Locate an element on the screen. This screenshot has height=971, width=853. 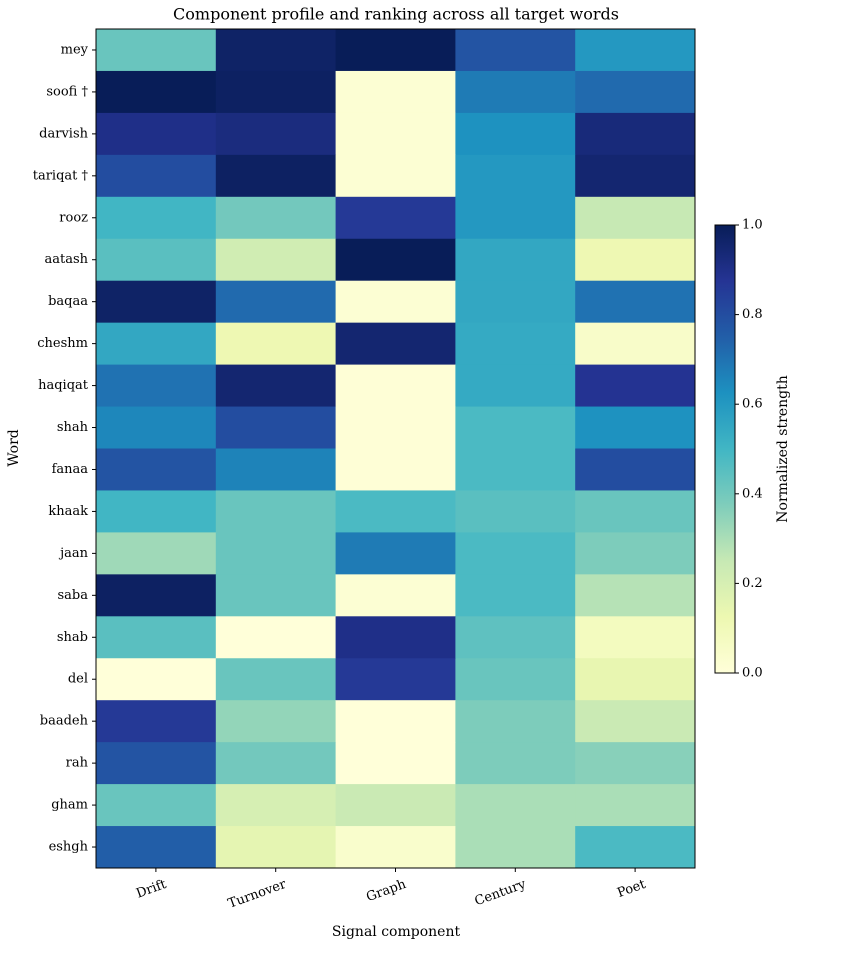
y-tick-label: gham is located at coordinates (69, 805).